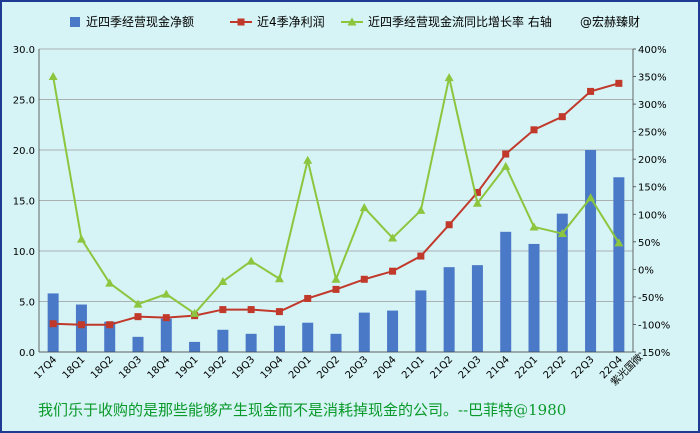 The width and height of the screenshot is (700, 433). Describe the element at coordinates (300, 367) in the screenshot. I see `x-tick-label: 20Q1` at that location.